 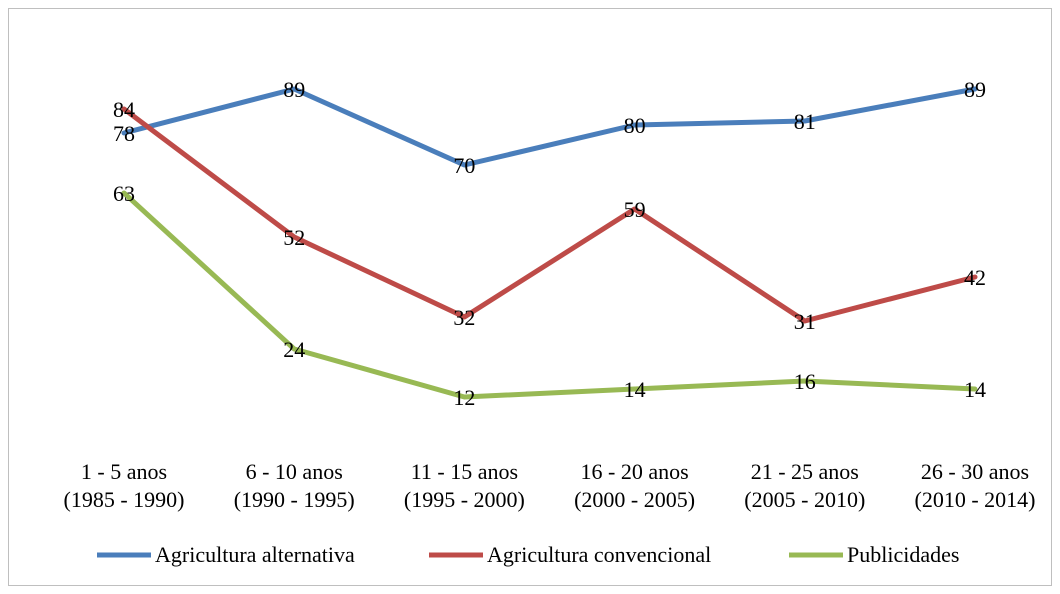 I want to click on x-tick-label: 16 - 20 anos (2000 - 2005), so click(x=634, y=485).